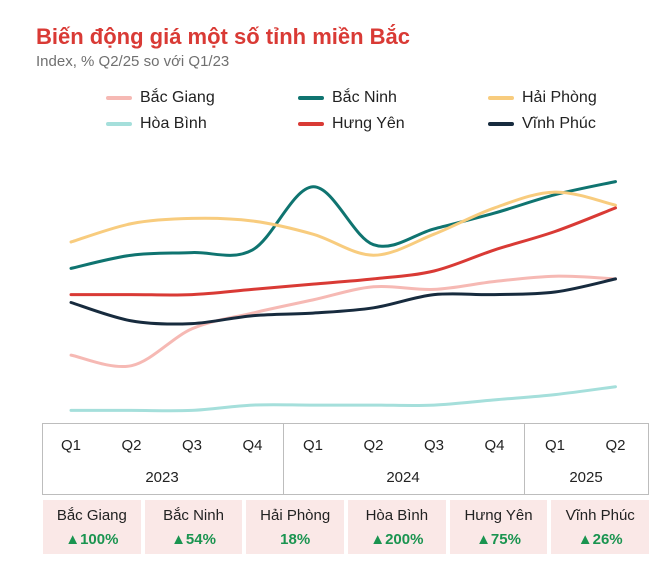 This screenshot has height=572, width=669. Describe the element at coordinates (364, 97) in the screenshot. I see `legend-label: Bắc Ninh` at that location.